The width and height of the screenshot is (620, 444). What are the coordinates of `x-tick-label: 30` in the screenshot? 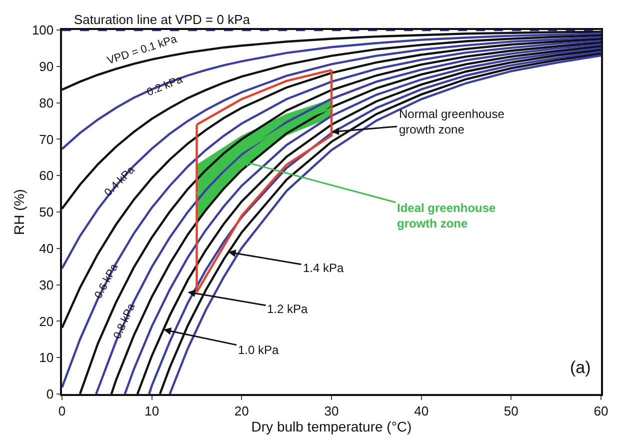 It's located at (331, 410).